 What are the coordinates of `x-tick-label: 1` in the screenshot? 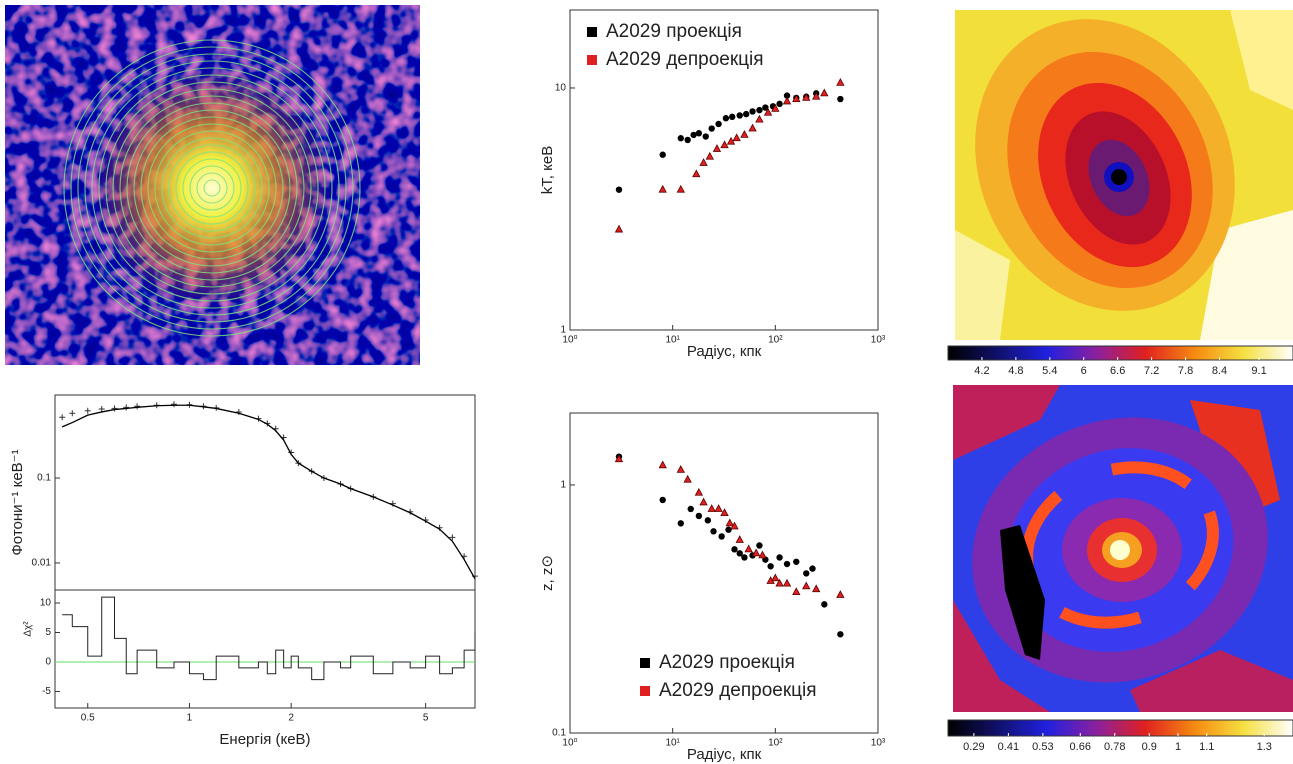 It's located at (190, 718).